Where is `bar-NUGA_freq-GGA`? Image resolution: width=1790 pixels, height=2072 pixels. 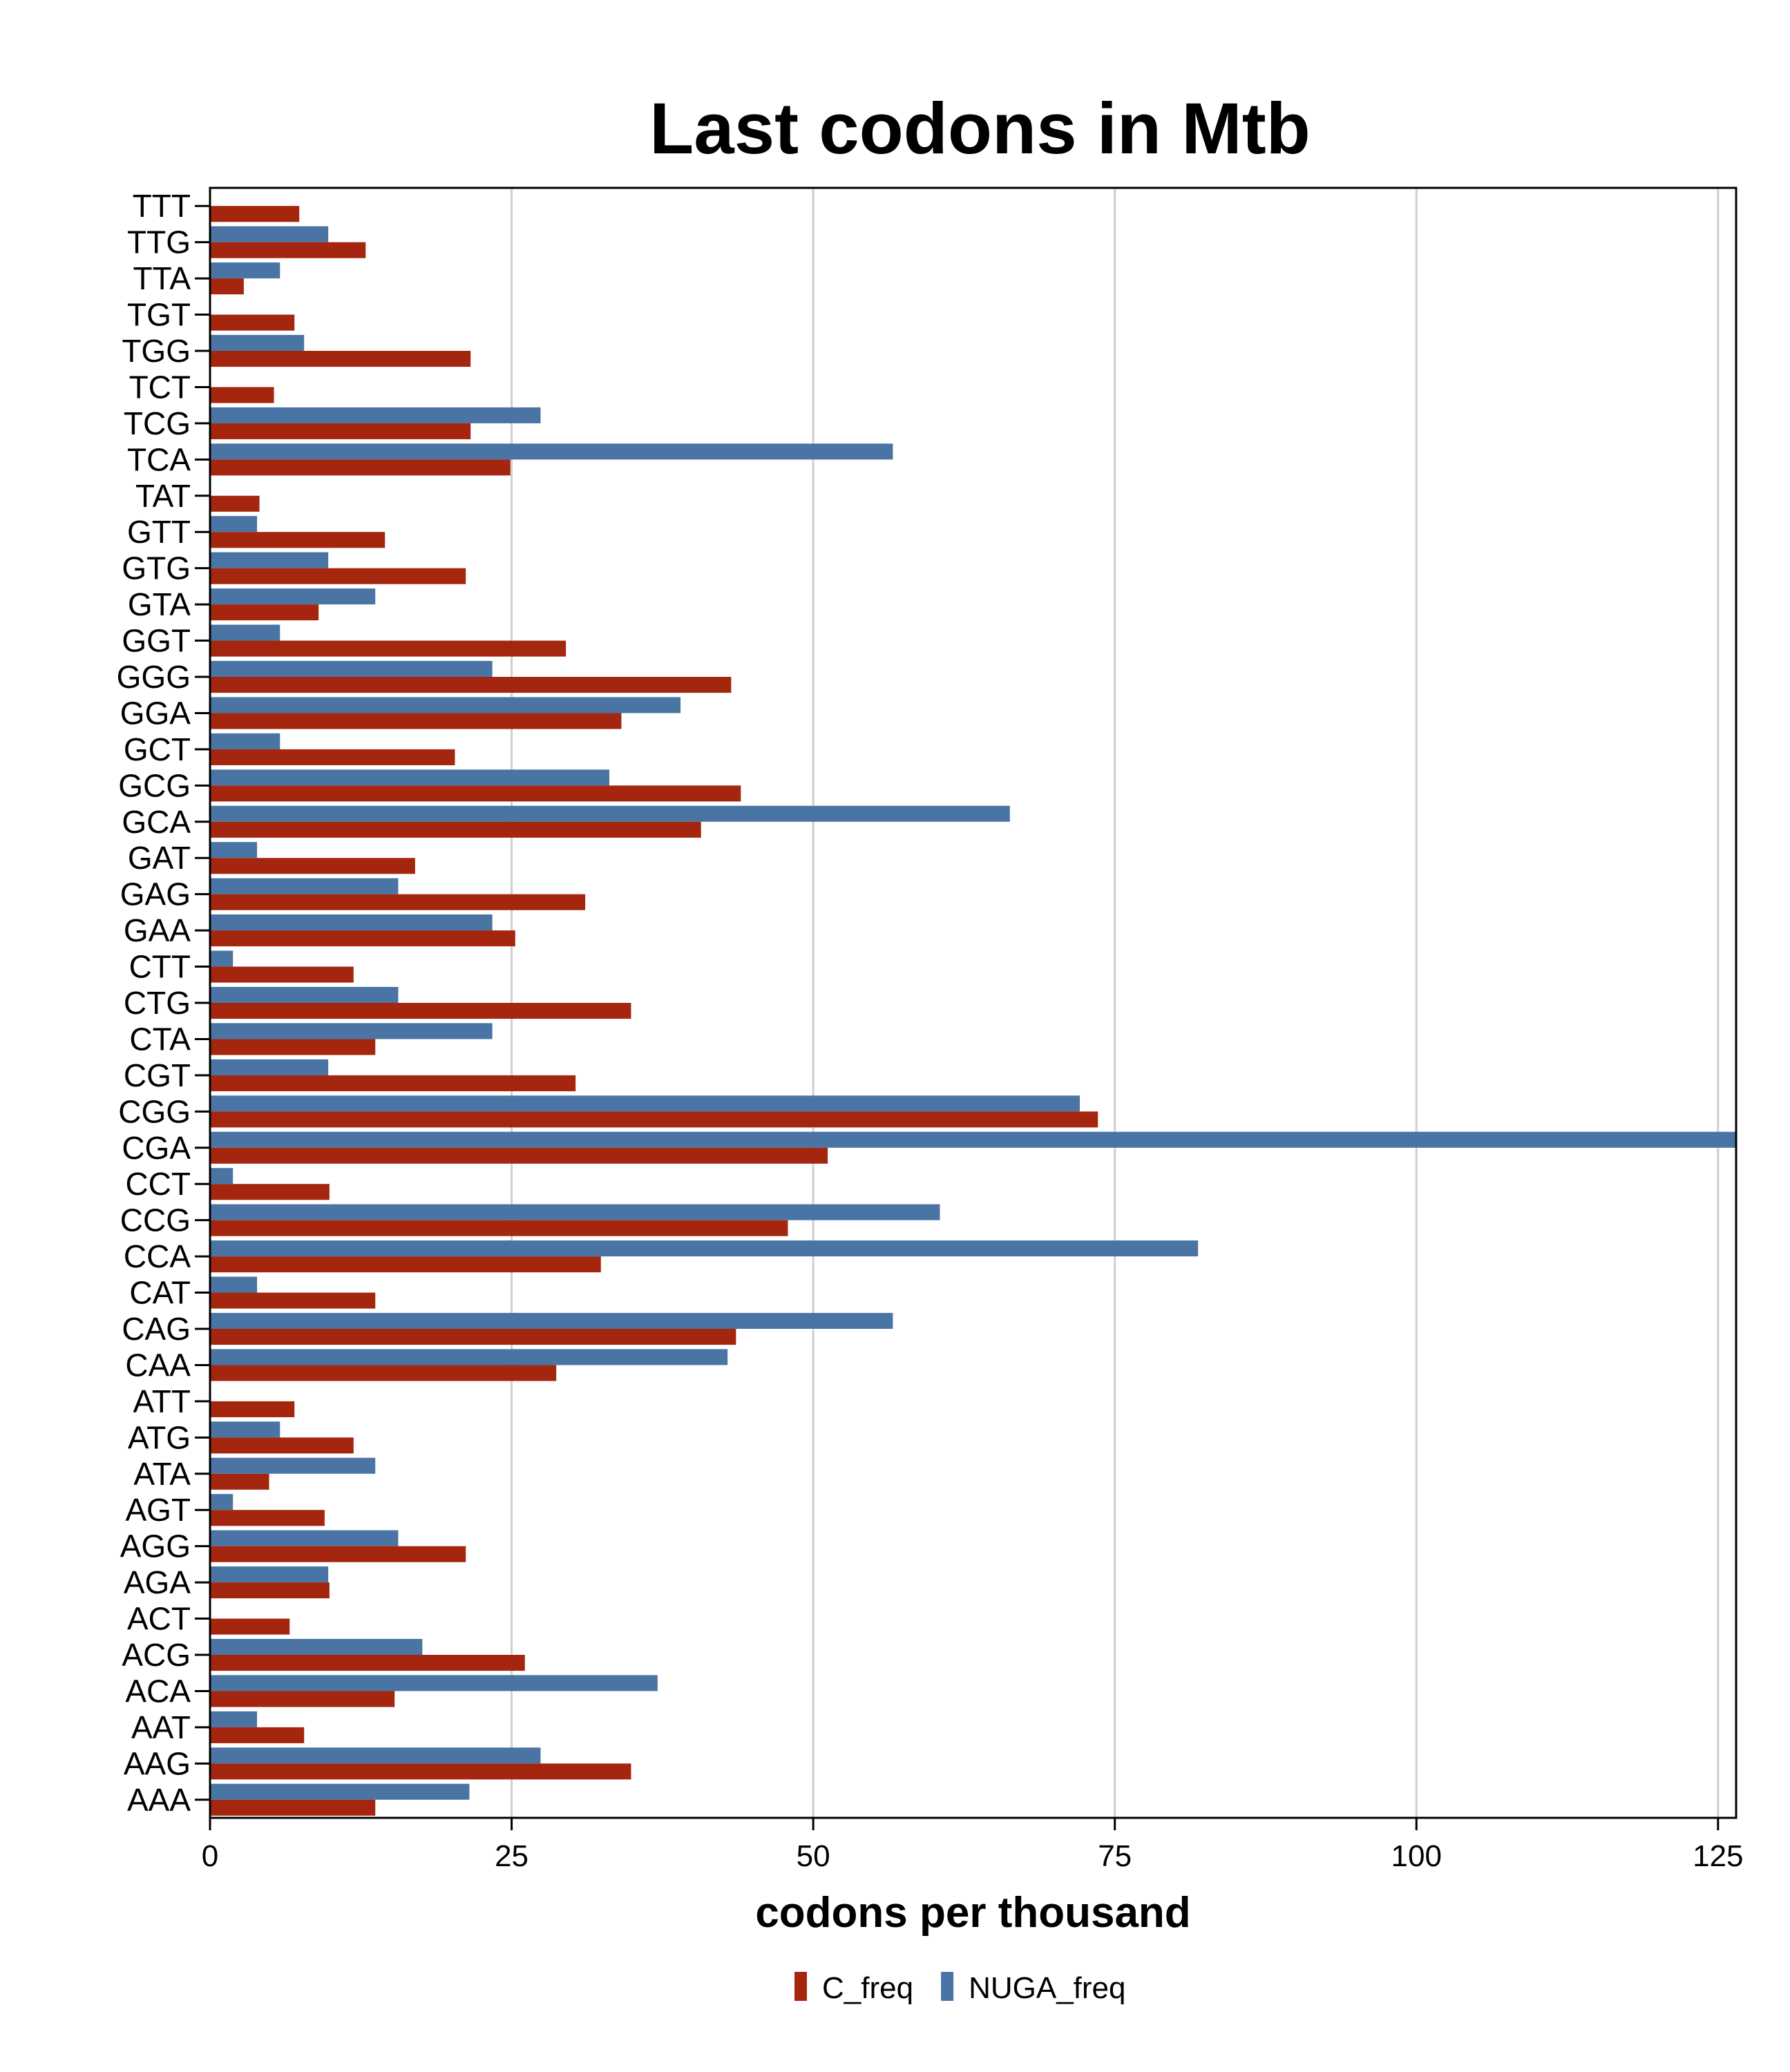
bar-NUGA_freq-GGA is located at coordinates (446, 705).